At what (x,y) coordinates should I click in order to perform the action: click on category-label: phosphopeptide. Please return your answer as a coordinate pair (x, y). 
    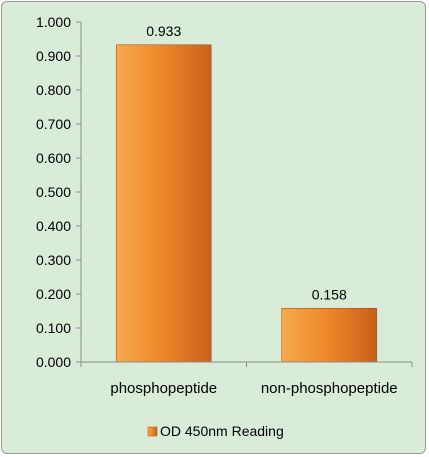
    Looking at the image, I should click on (163, 388).